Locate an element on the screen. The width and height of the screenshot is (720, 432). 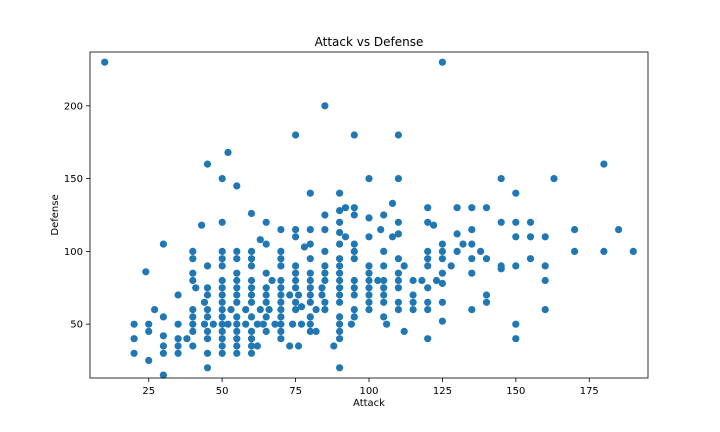
x-ticks: 25 50 75 100 125 150 175 is located at coordinates (370, 387).